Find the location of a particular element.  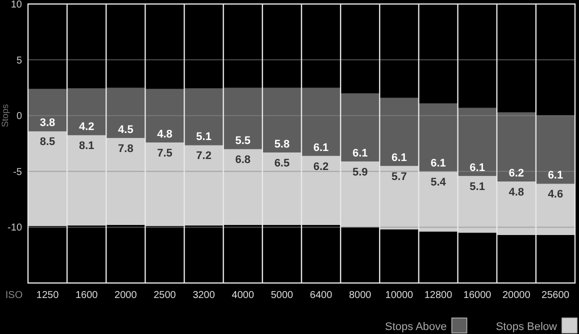

x-axis-title: ISO is located at coordinates (14, 295).